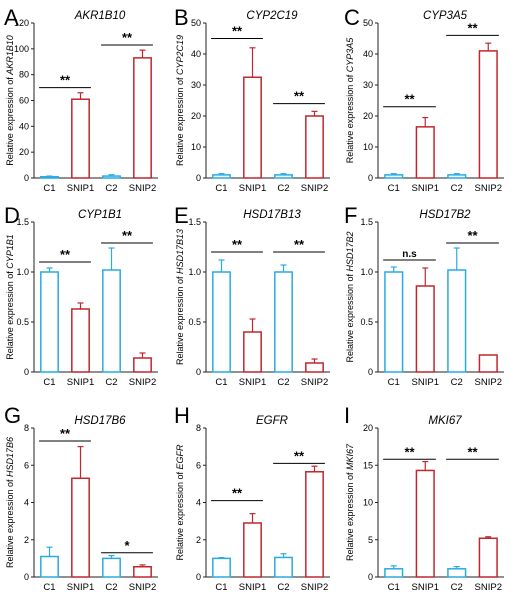 The height and width of the screenshot is (598, 511). I want to click on y-tick-label: 2, so click(26, 540).